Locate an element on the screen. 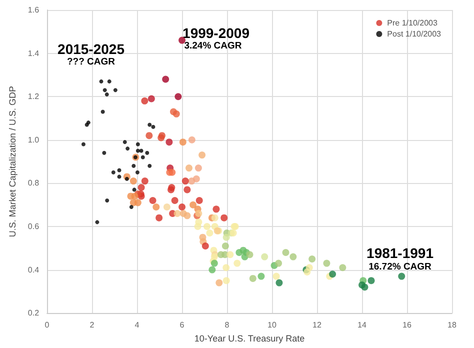 This screenshot has width=474, height=348. annotation: 2015-2025 is located at coordinates (91, 49).